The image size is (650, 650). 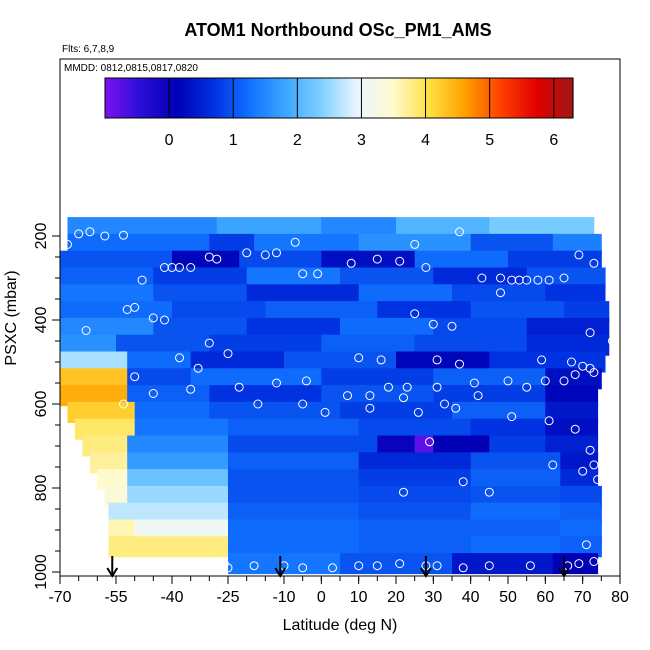 I want to click on x-tick-label: -25, so click(x=227, y=597).